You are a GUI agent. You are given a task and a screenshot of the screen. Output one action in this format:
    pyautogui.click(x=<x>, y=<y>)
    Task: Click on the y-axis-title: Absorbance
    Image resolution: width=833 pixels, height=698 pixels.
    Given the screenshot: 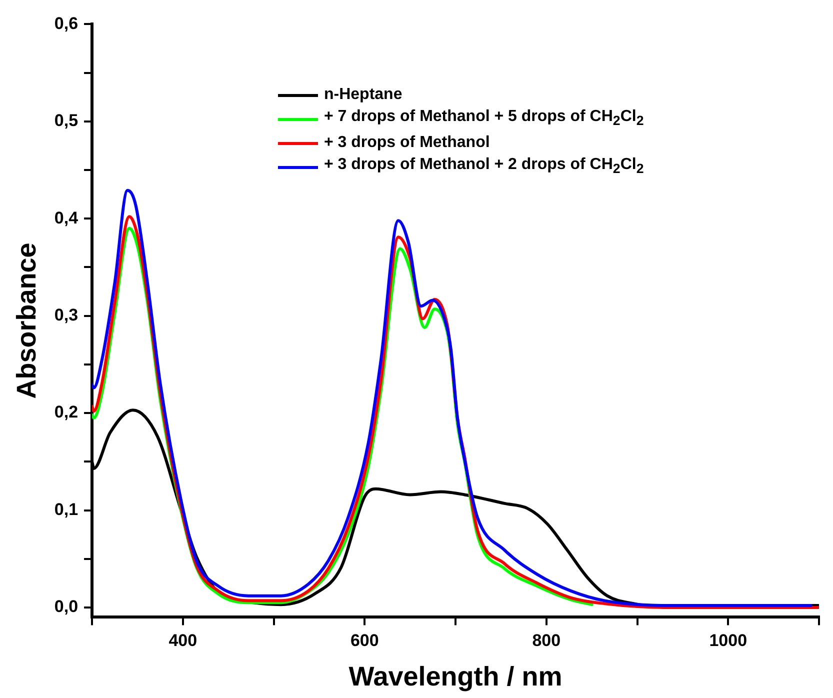 What is the action you would take?
    pyautogui.click(x=27, y=320)
    